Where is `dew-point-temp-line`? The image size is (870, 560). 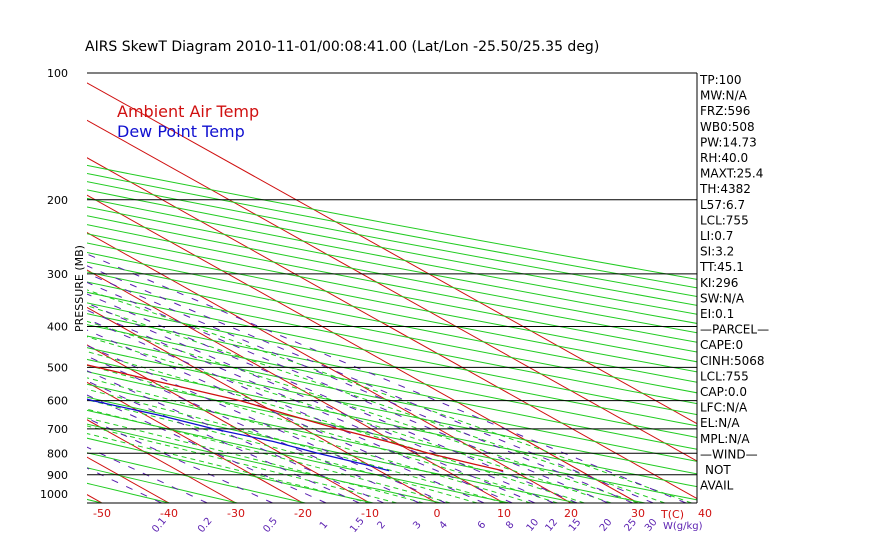 dew-point-temp-line is located at coordinates (238, 435).